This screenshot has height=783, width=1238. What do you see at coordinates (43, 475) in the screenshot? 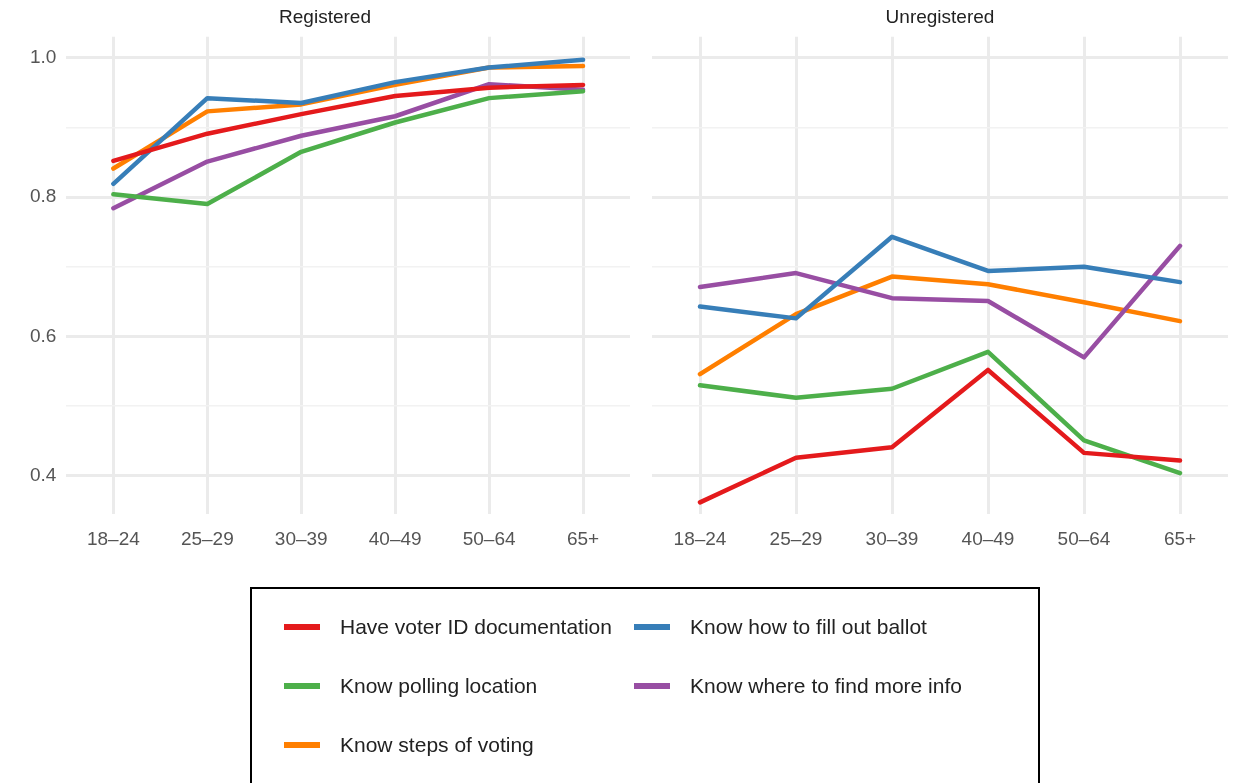
I see `y-tick-label: 0.4` at bounding box center [43, 475].